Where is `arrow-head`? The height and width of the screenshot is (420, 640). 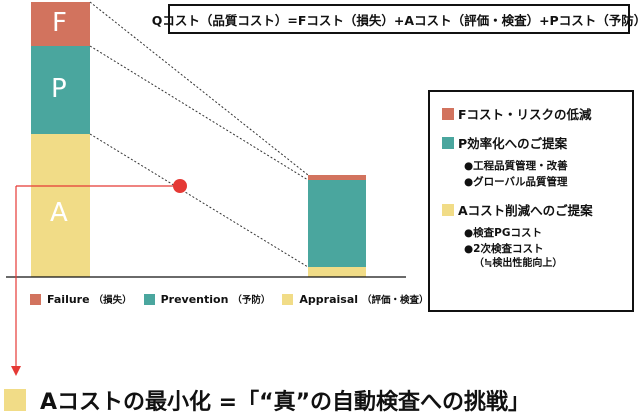
arrow-head is located at coordinates (16, 371).